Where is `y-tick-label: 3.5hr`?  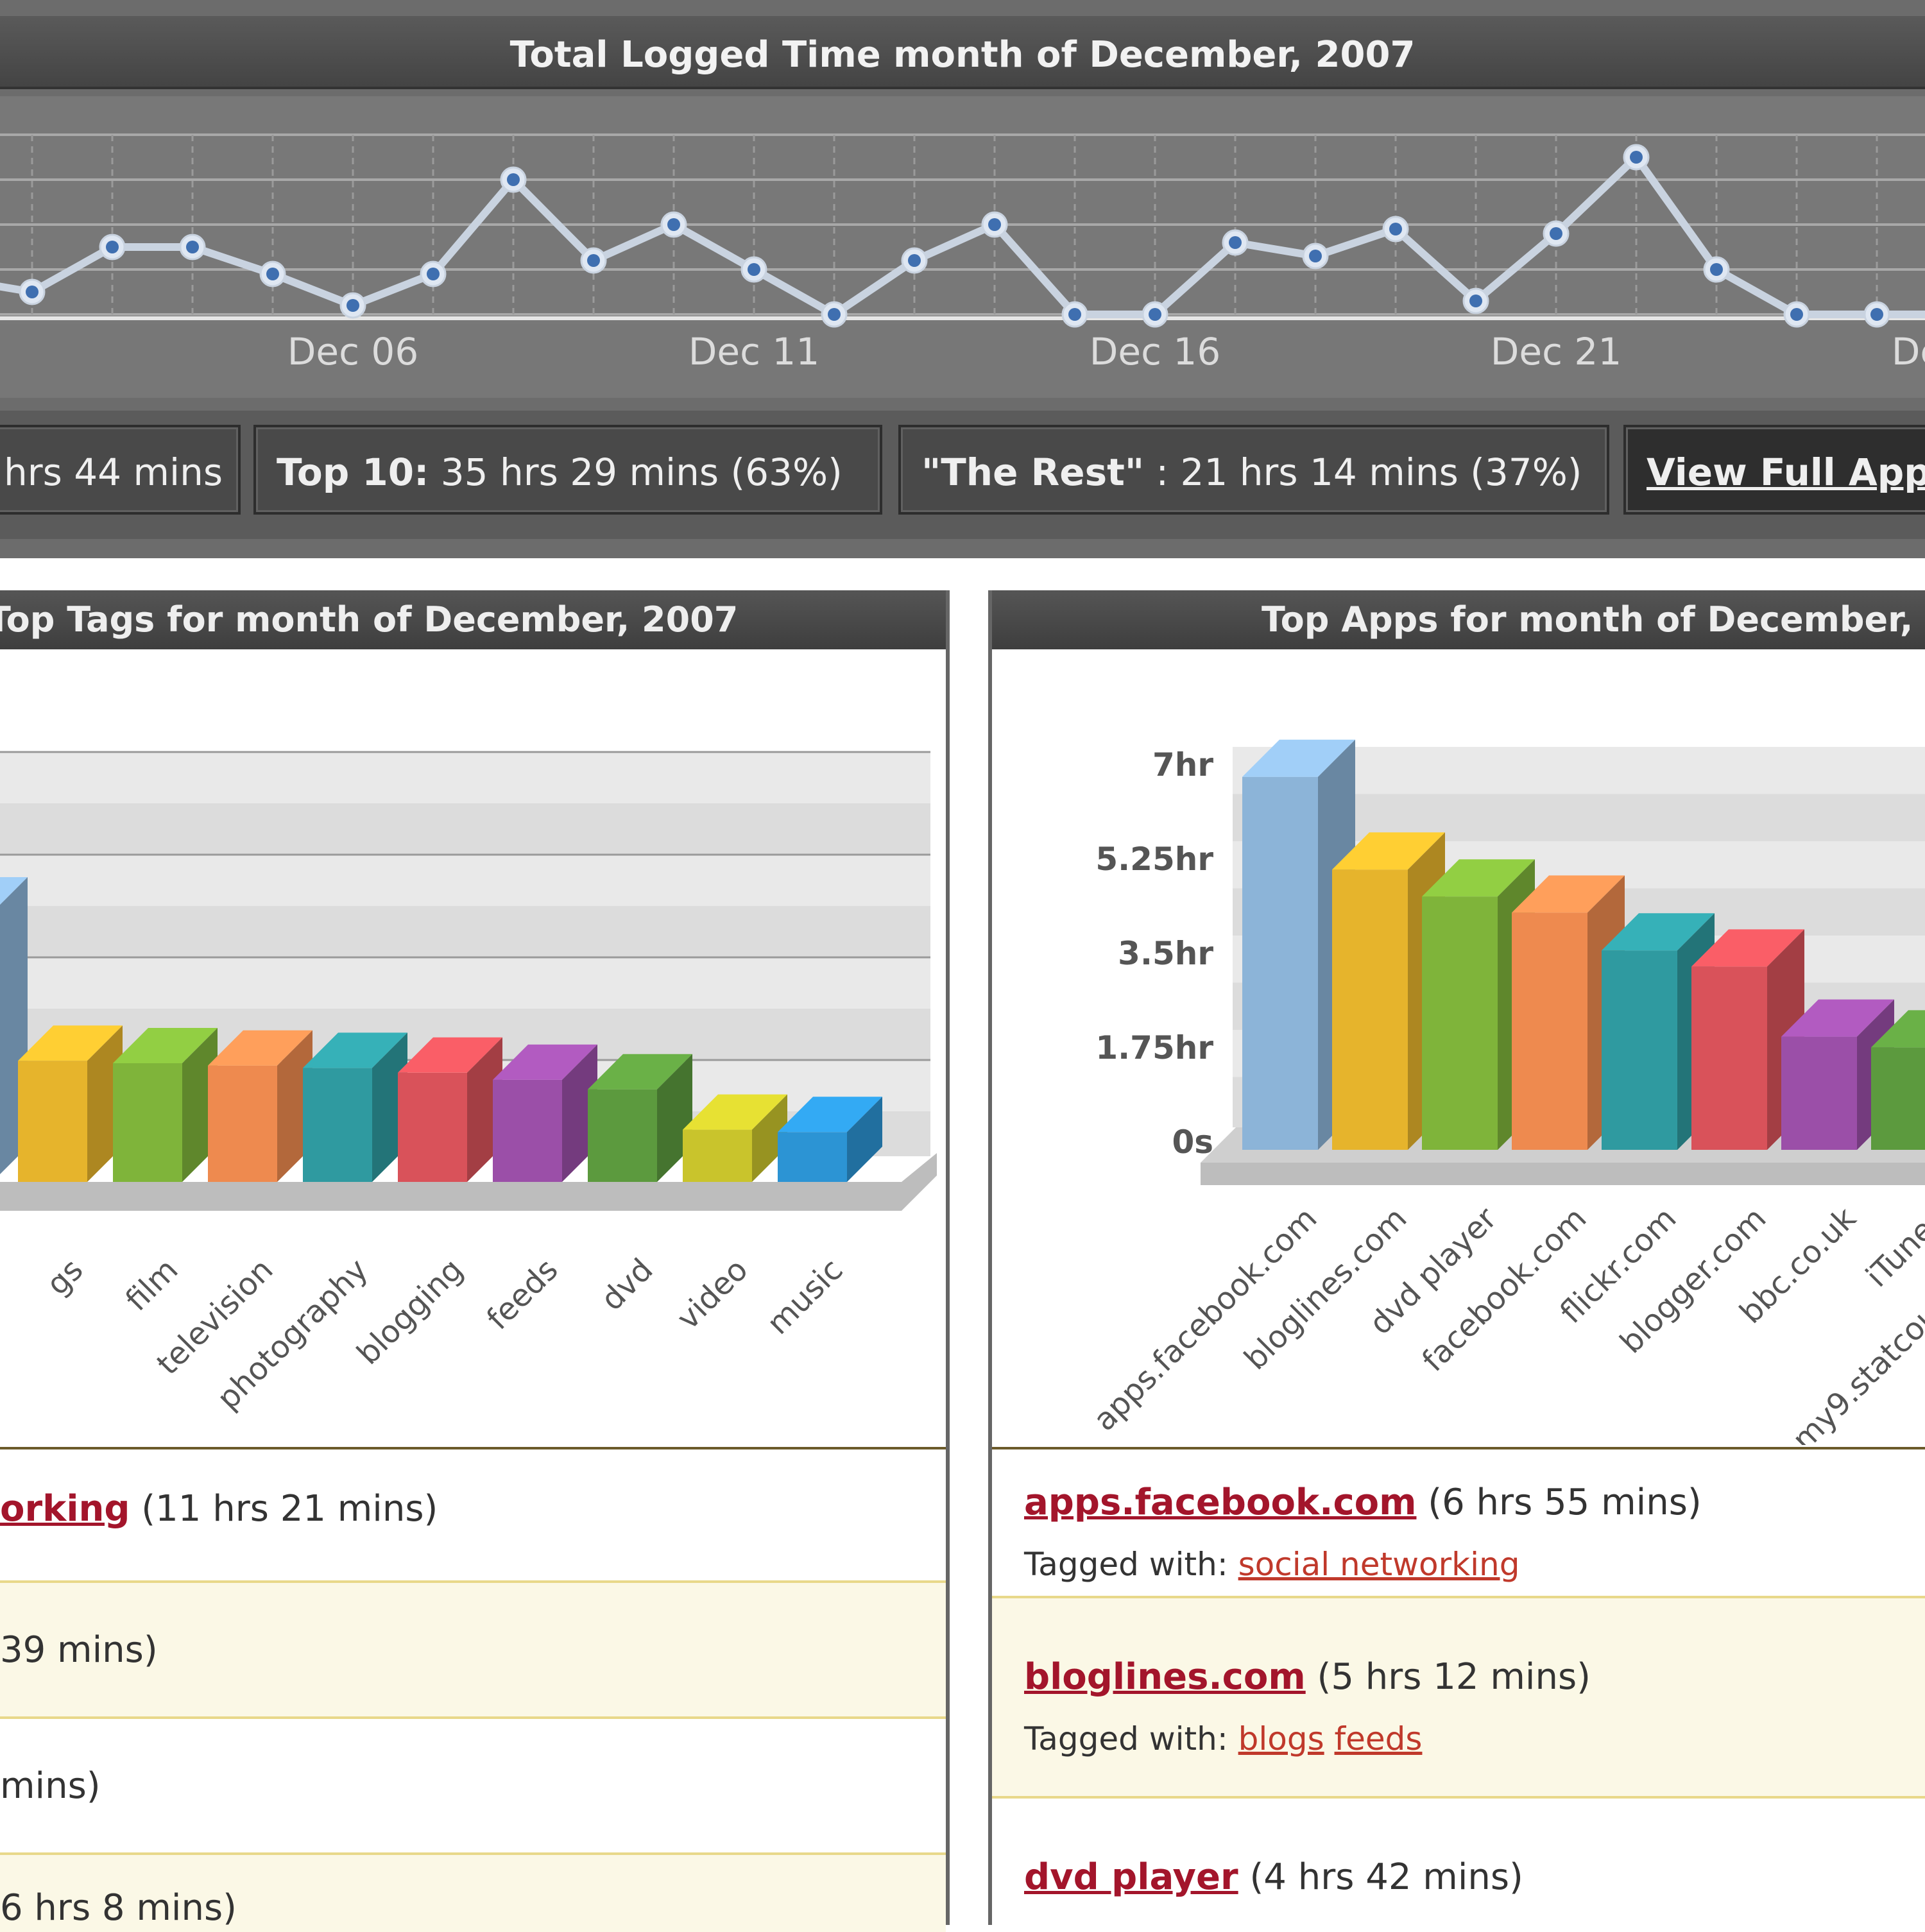
y-tick-label: 3.5hr is located at coordinates (1166, 954).